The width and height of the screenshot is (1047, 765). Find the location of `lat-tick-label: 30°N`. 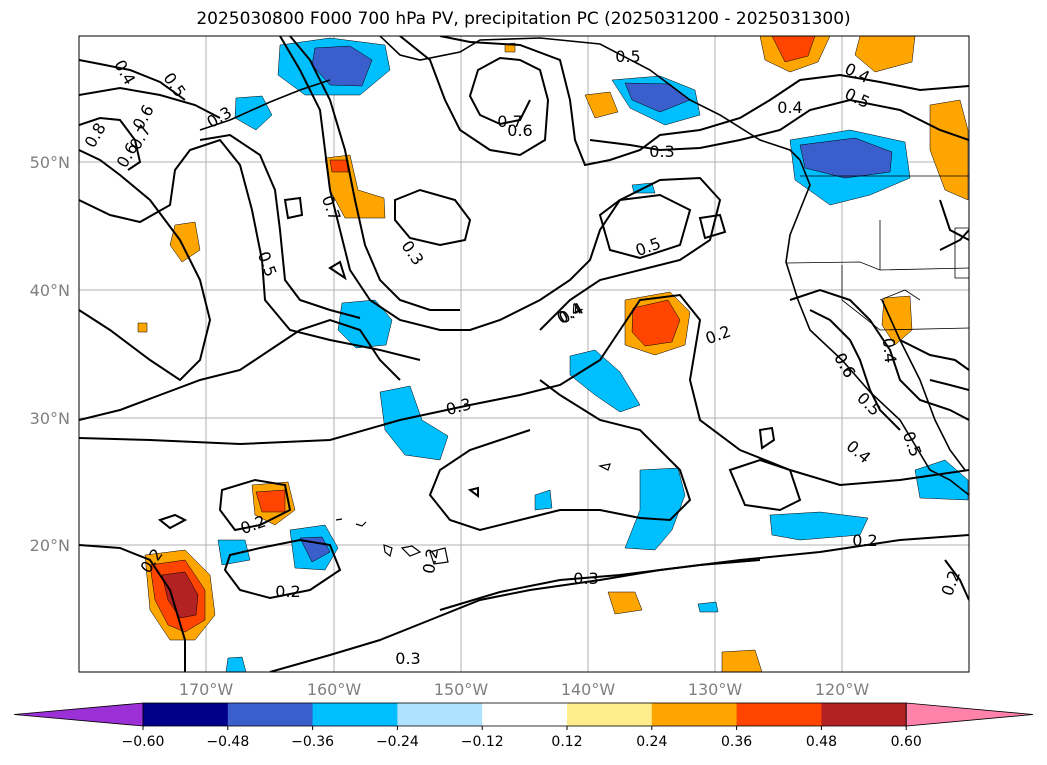

lat-tick-label: 30°N is located at coordinates (50, 418).